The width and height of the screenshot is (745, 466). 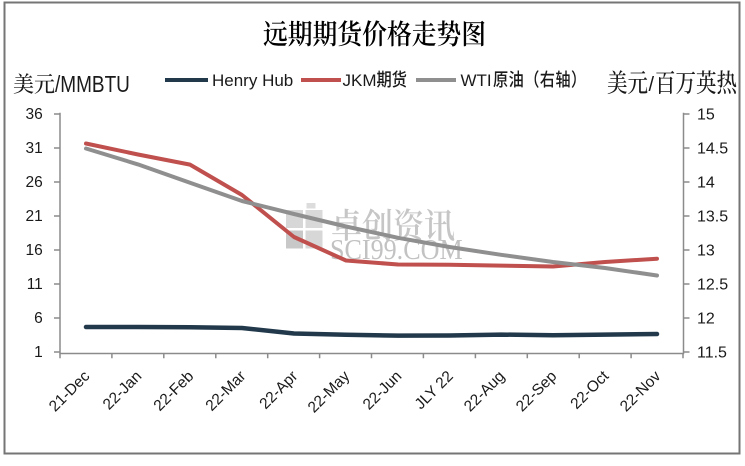 I want to click on svg-text: 13.5, so click(x=712, y=217).